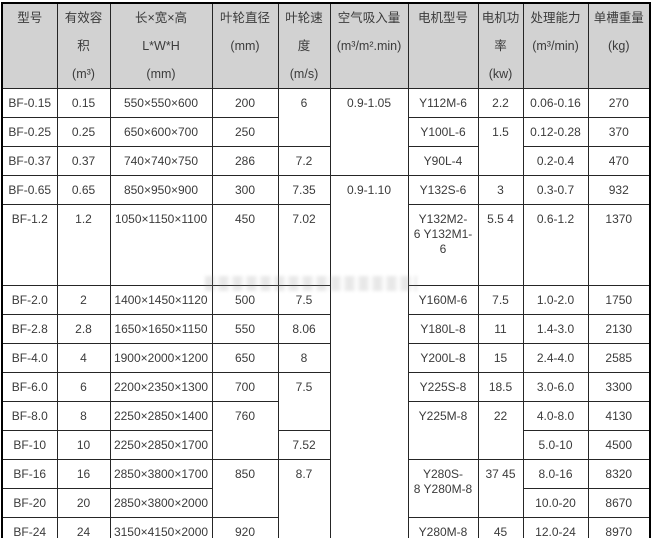 The width and height of the screenshot is (652, 538). What do you see at coordinates (500, 45) in the screenshot?
I see `col-header-motor-power: 电机功 率 (kw)` at bounding box center [500, 45].